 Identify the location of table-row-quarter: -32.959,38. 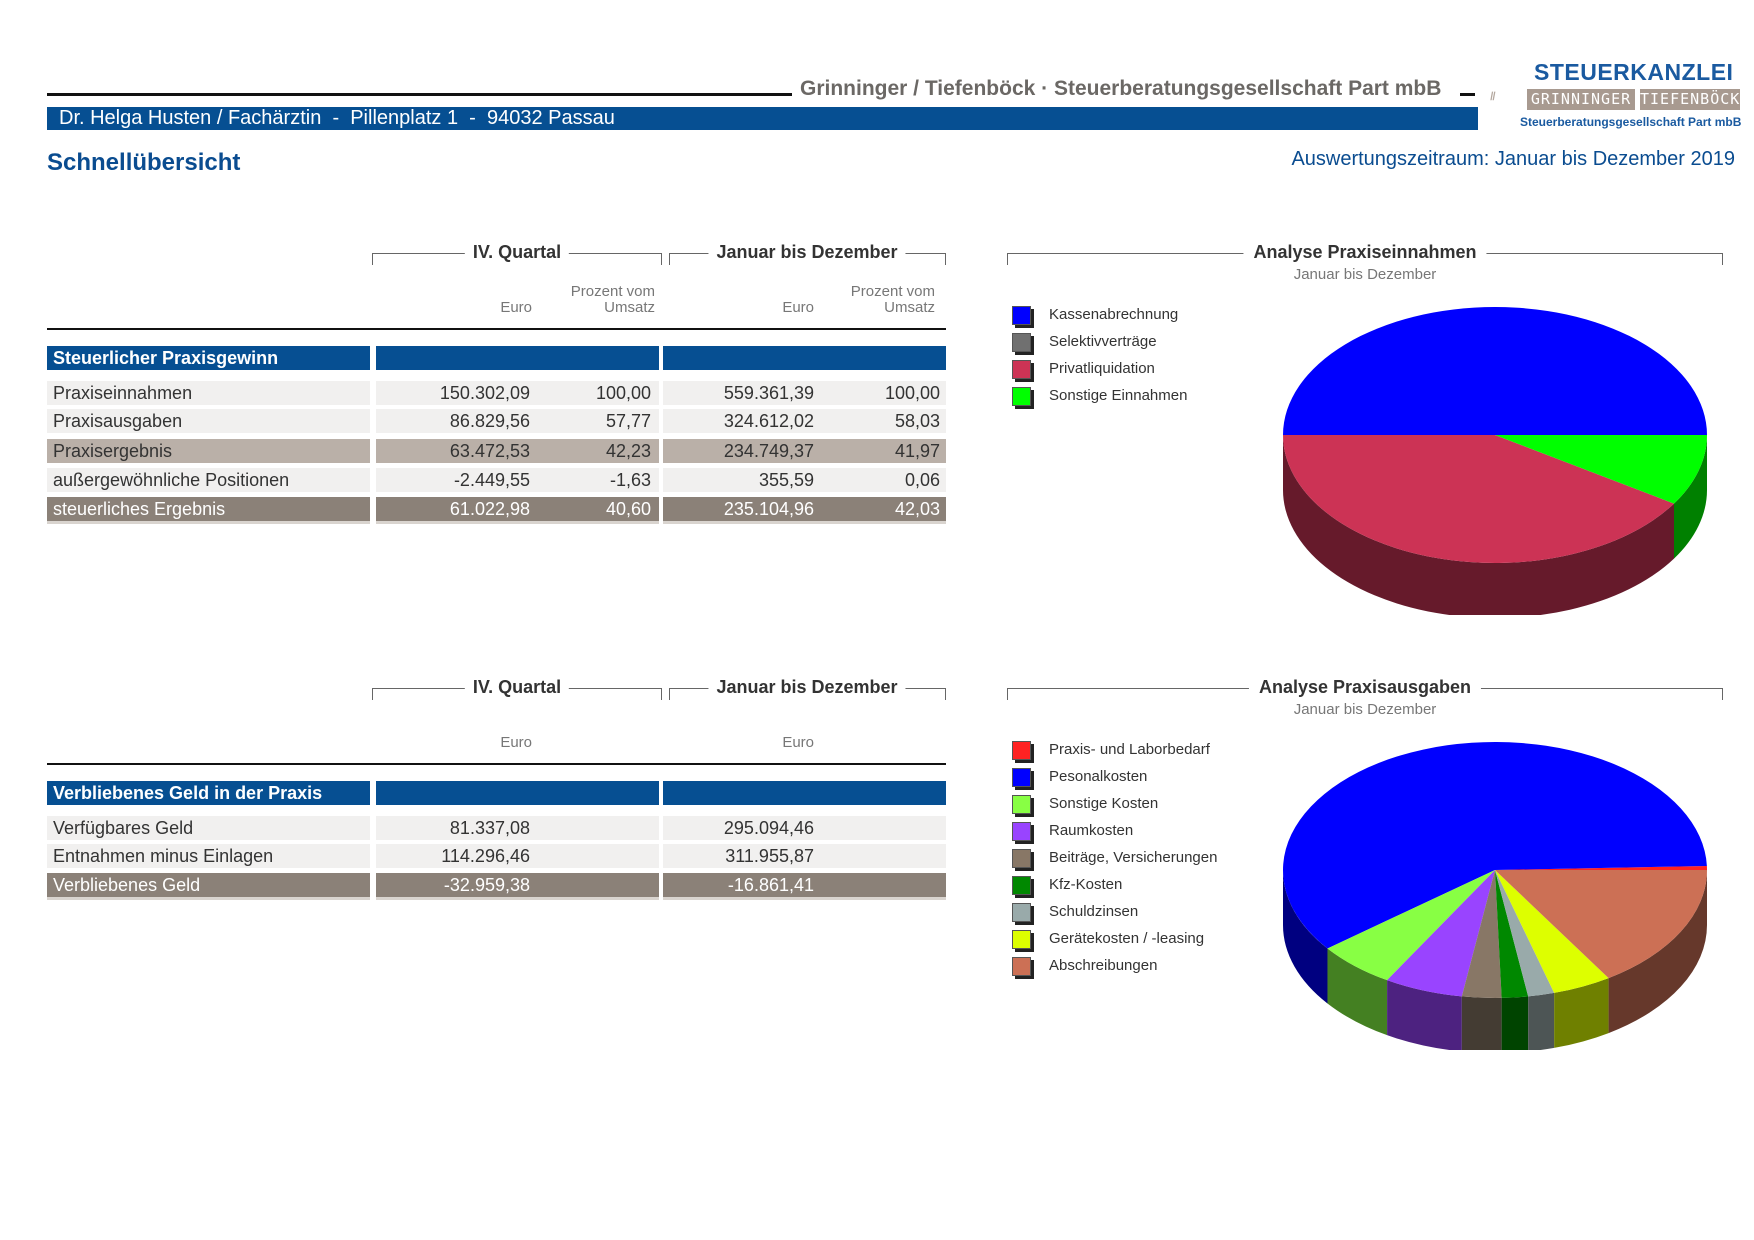
(517, 886).